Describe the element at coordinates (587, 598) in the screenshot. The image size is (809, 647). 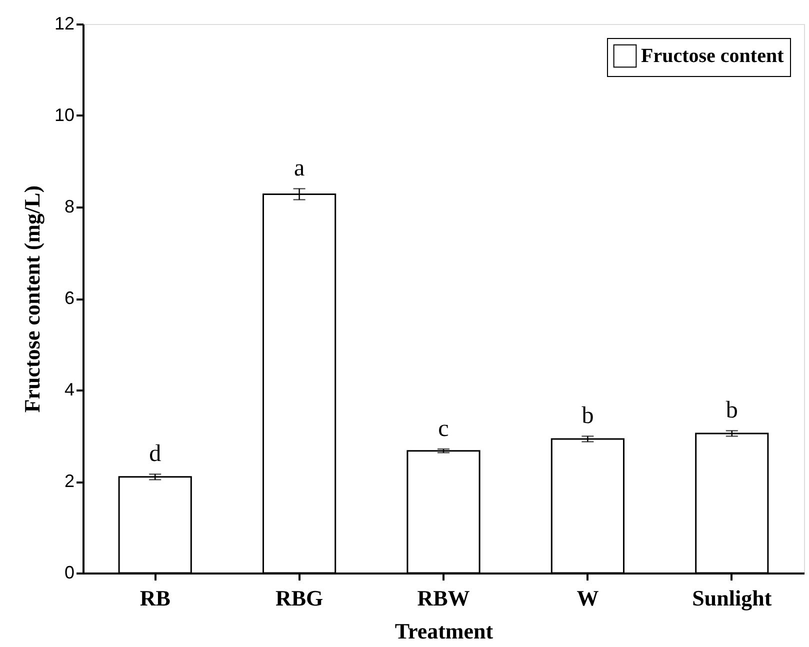
I see `x-tick-label: W` at that location.